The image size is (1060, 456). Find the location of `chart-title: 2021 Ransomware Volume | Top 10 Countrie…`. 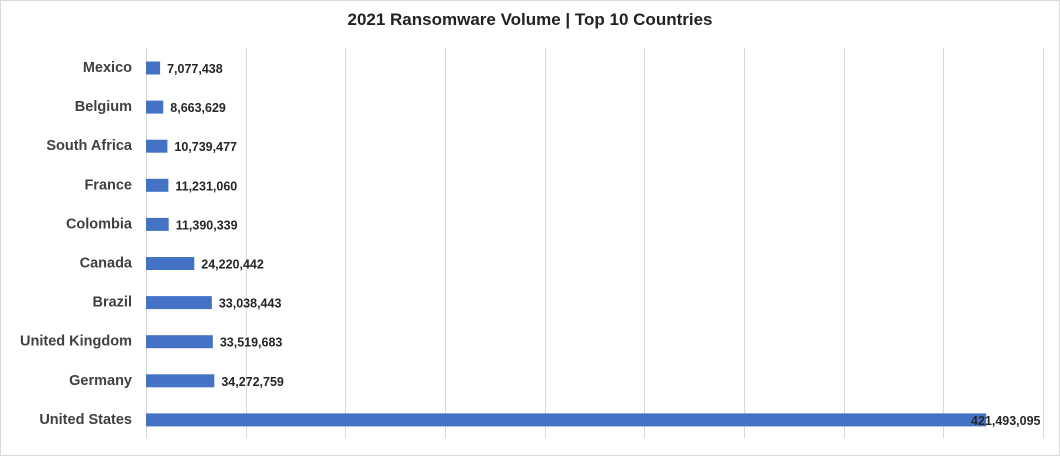

chart-title: 2021 Ransomware Volume | Top 10 Countrie… is located at coordinates (530, 19).